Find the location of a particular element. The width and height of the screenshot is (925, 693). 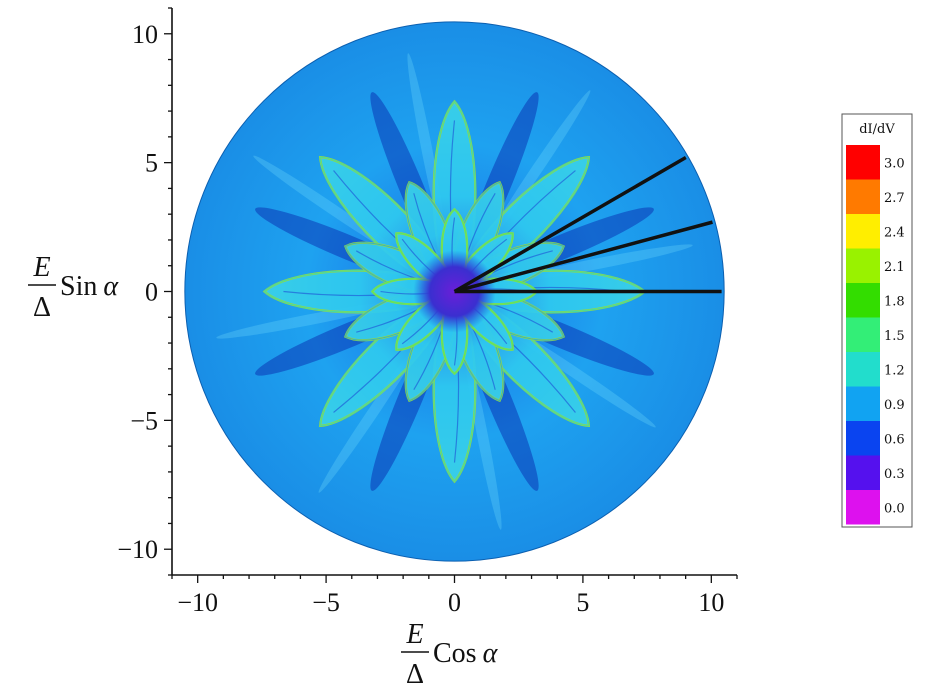

colorbar-label: 2.1 is located at coordinates (894, 267).